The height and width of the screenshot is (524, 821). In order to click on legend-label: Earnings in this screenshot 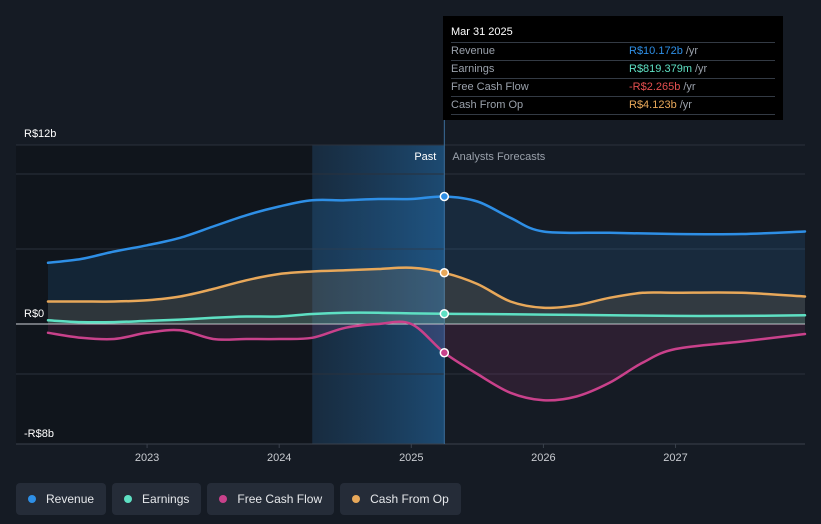, I will do `click(166, 499)`.